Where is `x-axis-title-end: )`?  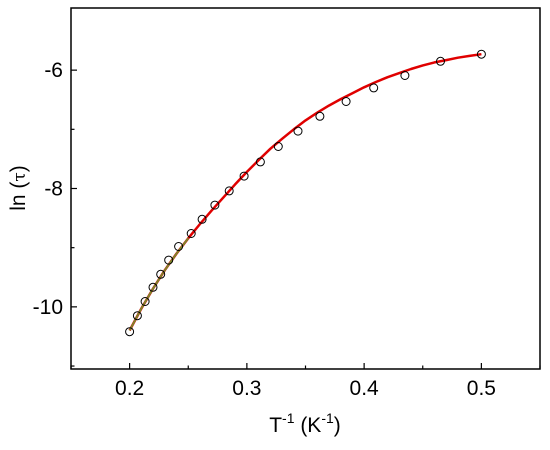 x-axis-title-end: ) is located at coordinates (337, 425).